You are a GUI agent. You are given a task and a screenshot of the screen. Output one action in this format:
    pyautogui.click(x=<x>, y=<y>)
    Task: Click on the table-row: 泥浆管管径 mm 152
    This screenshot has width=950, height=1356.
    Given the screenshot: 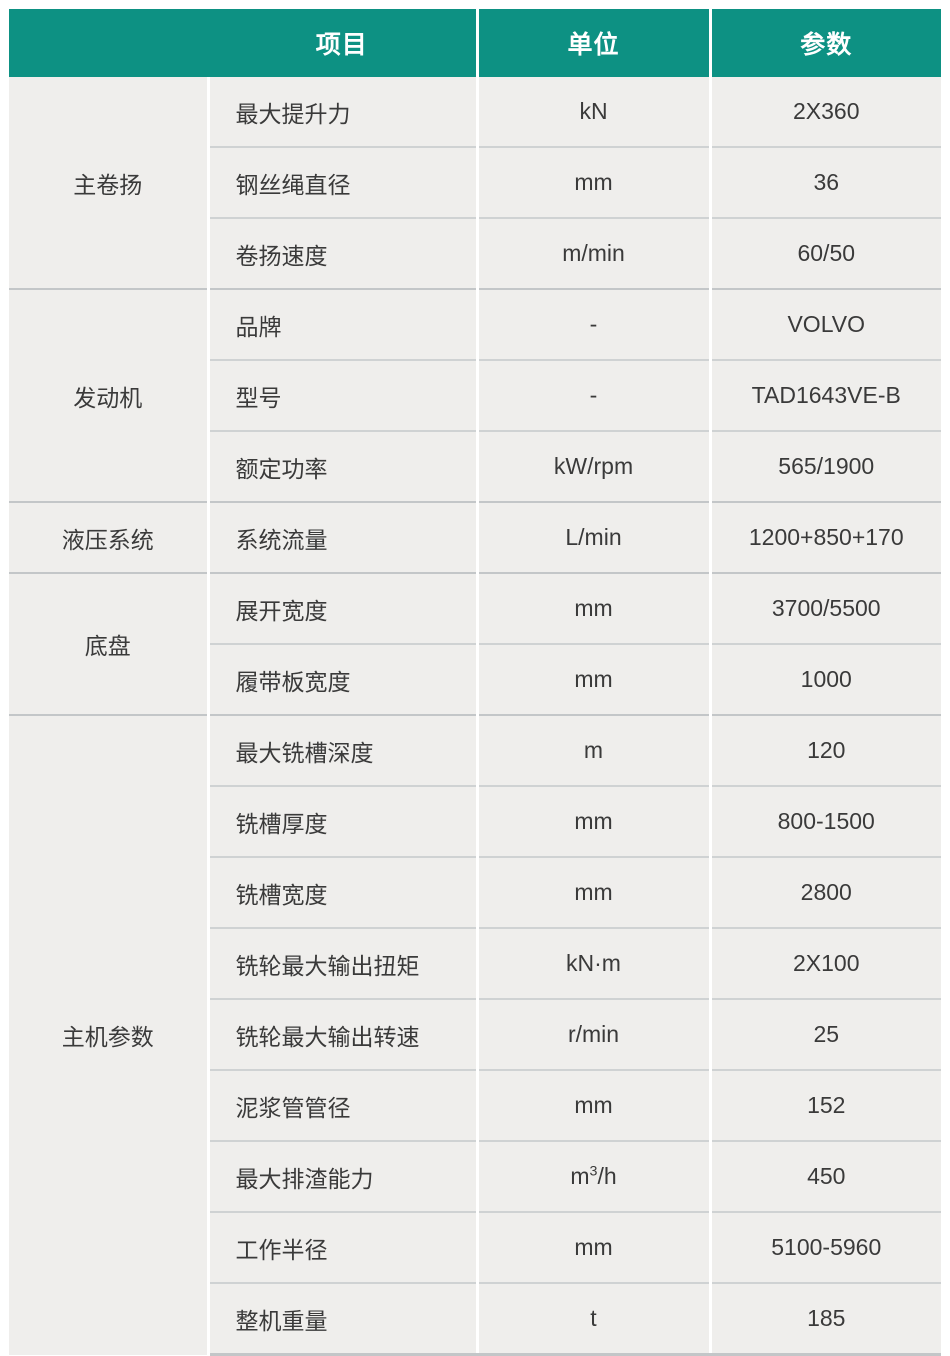 What is the action you would take?
    pyautogui.click(x=475, y=1105)
    